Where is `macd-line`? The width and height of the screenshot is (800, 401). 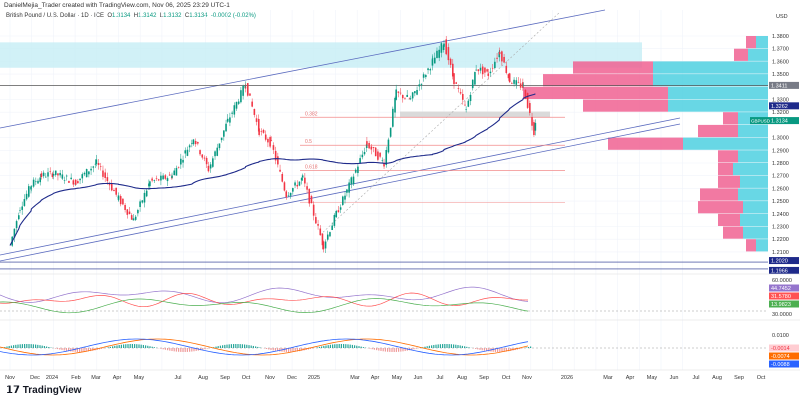
macd-line is located at coordinates (264, 347).